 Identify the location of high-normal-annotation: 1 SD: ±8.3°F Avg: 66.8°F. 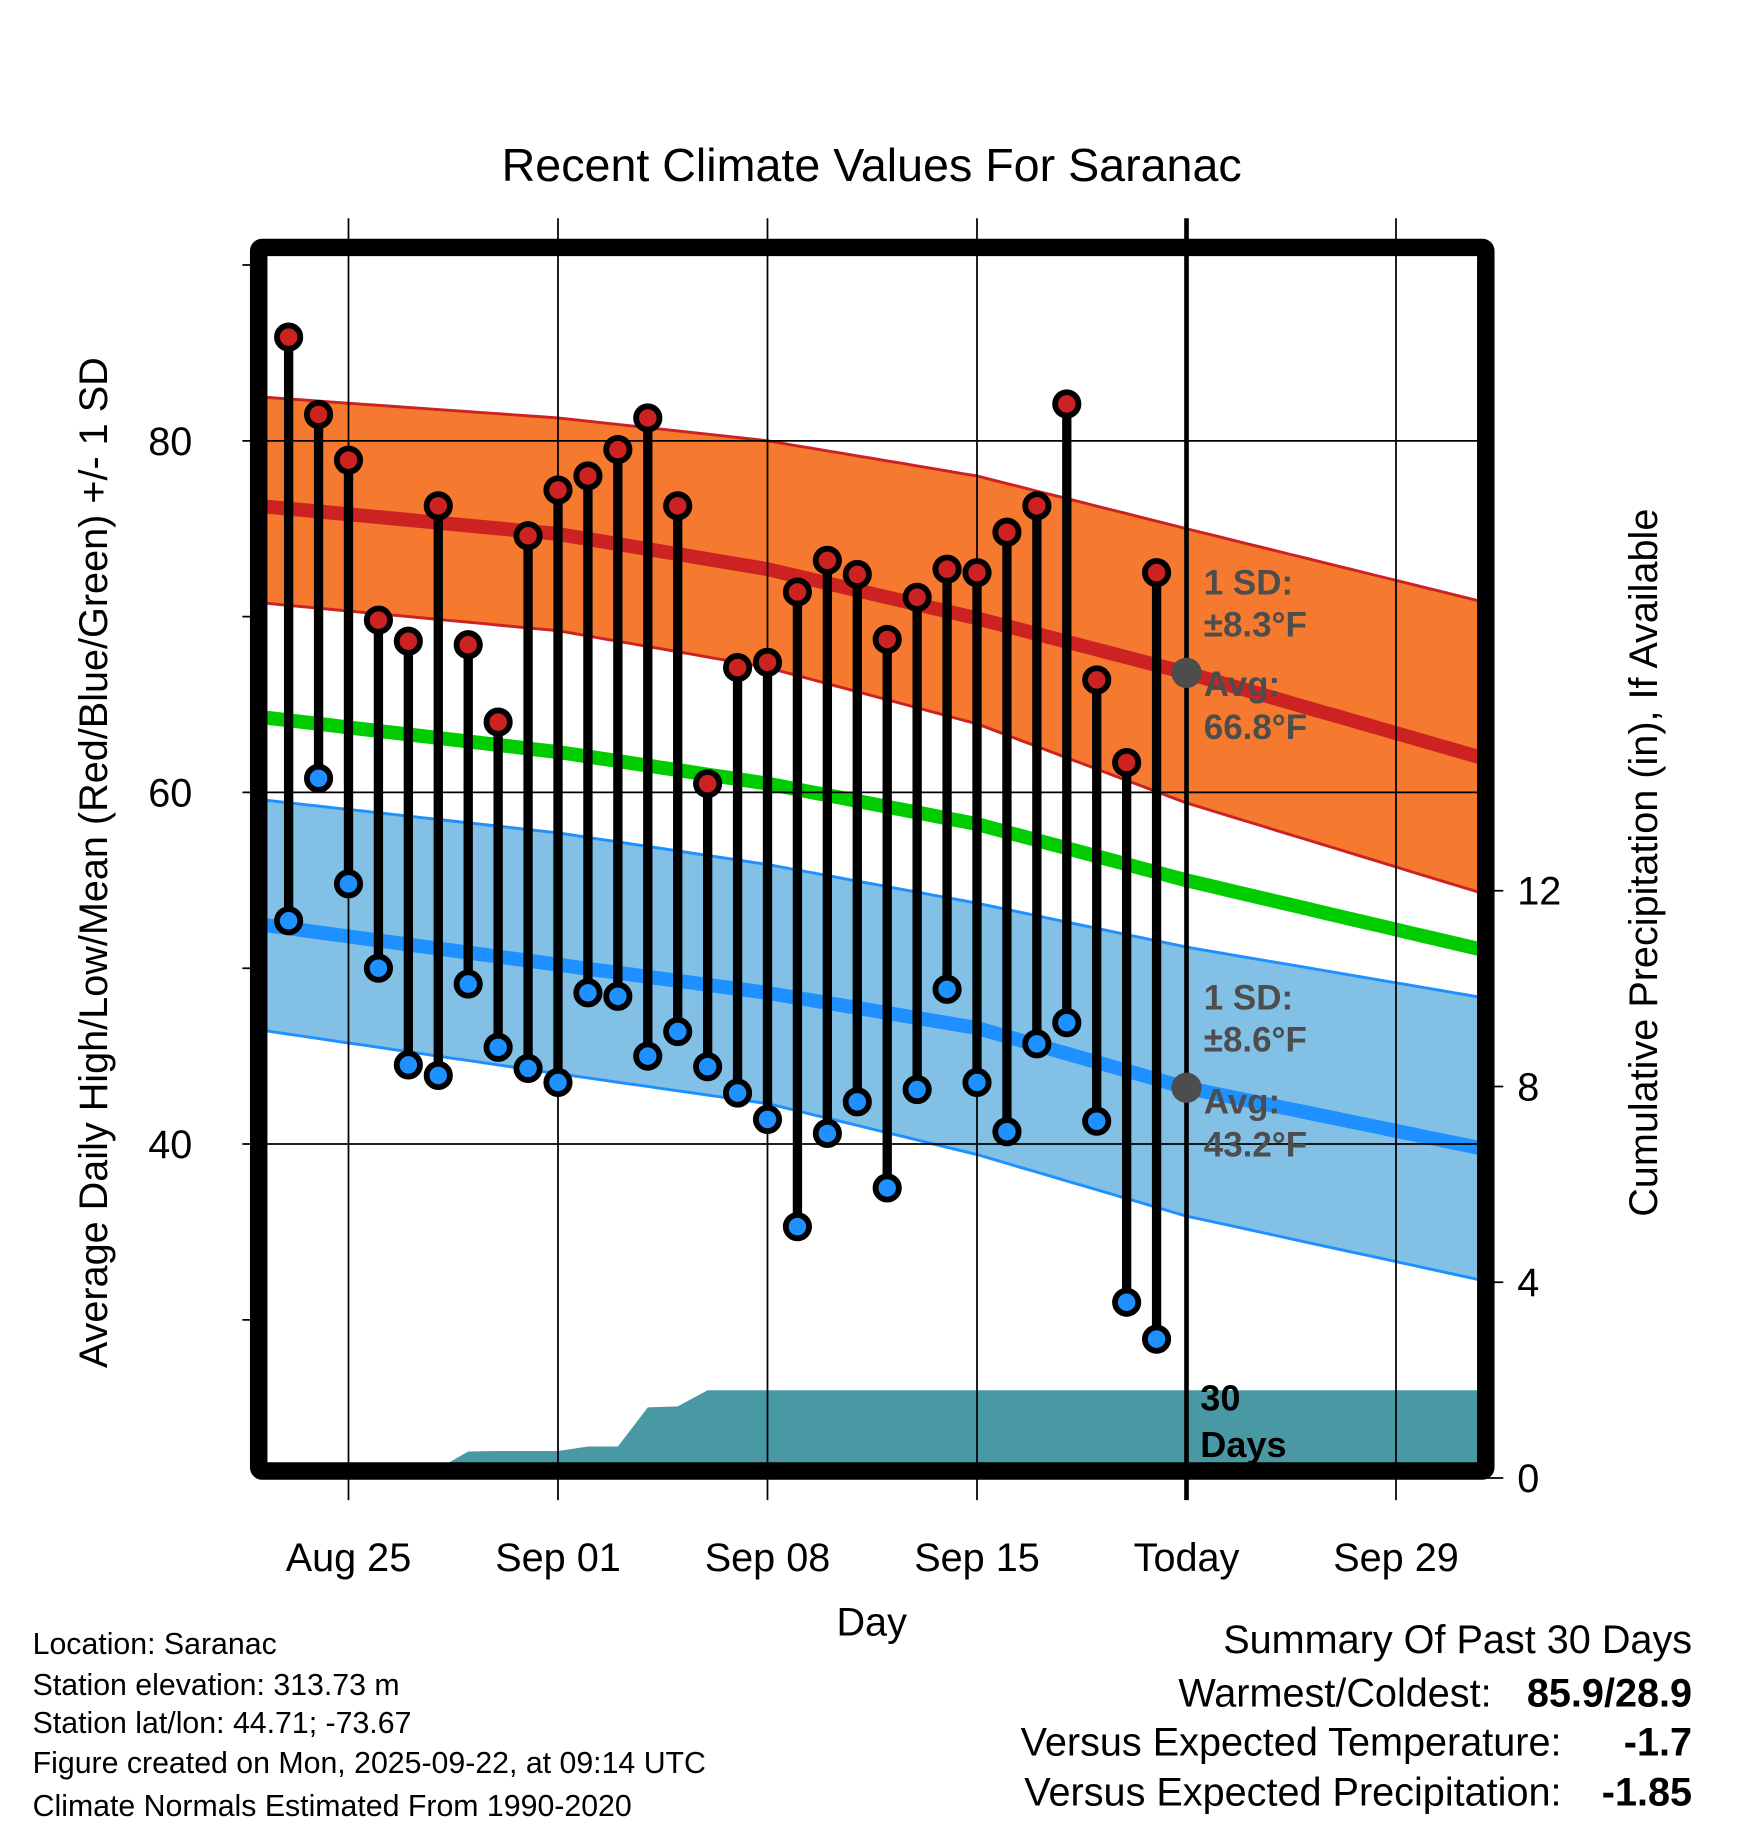
(1255, 656).